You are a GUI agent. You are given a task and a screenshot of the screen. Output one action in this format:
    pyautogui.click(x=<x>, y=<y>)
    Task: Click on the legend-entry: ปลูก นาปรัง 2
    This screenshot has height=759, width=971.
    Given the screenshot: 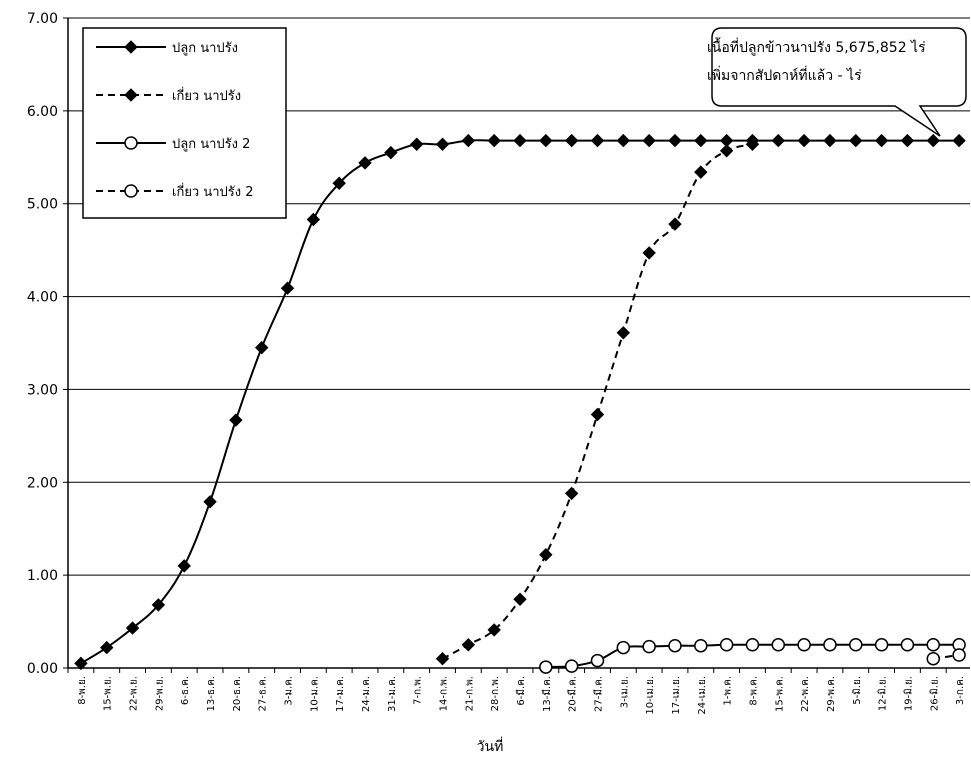 What is the action you would take?
    pyautogui.click(x=173, y=144)
    